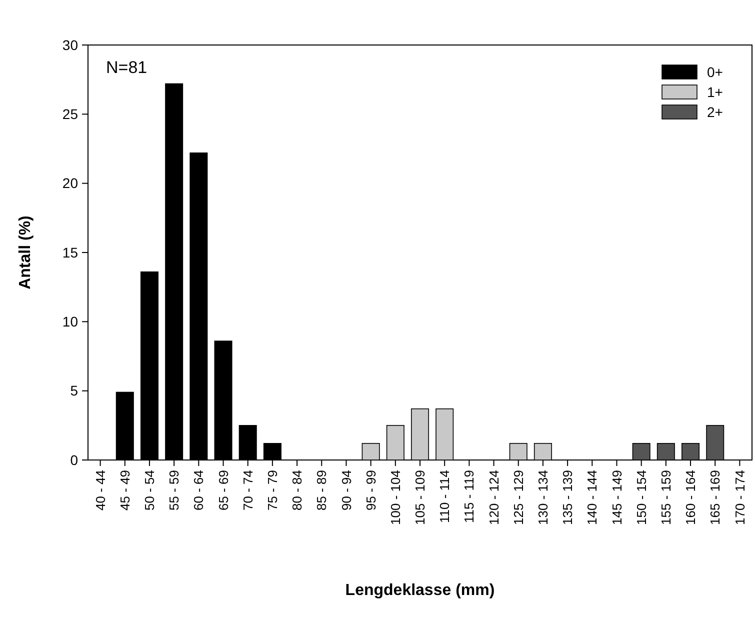 The height and width of the screenshot is (630, 755). Describe the element at coordinates (592, 497) in the screenshot. I see `x-tick-label: 140 - 144` at that location.